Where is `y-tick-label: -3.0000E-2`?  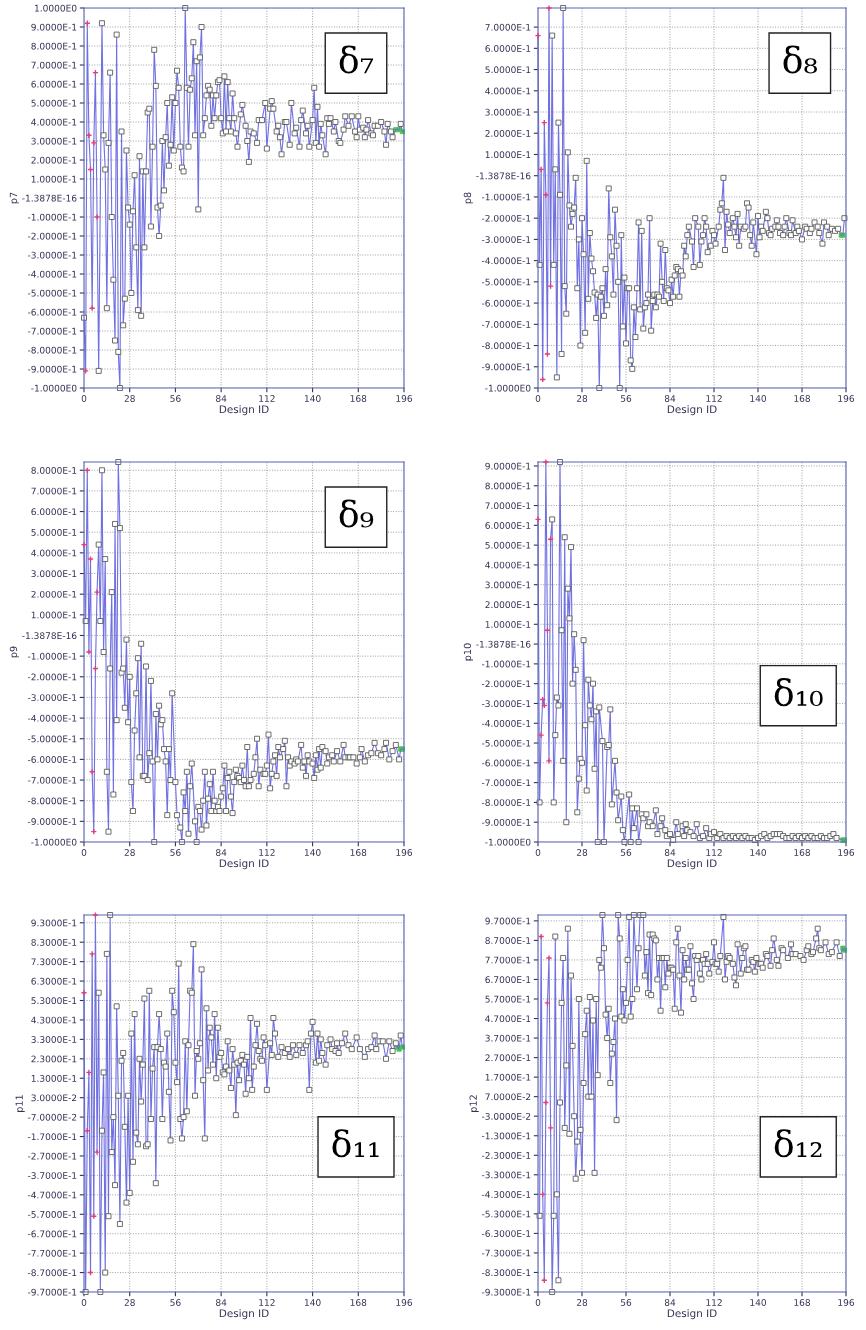 y-tick-label: -3.0000E-2 is located at coordinates (506, 1116).